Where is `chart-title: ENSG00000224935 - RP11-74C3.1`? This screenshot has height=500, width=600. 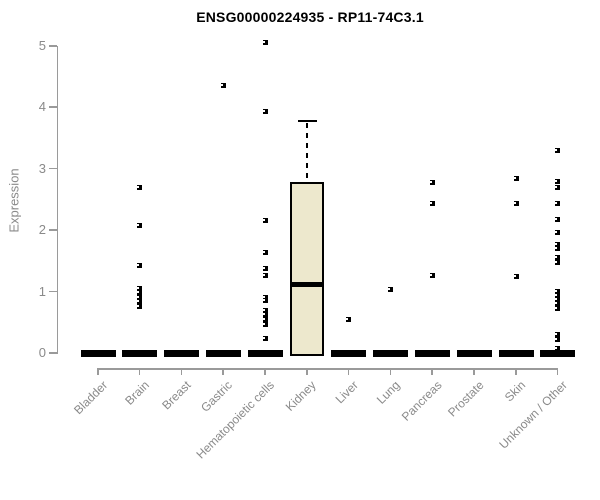
chart-title: ENSG00000224935 - RP11-74C3.1 is located at coordinates (310, 17).